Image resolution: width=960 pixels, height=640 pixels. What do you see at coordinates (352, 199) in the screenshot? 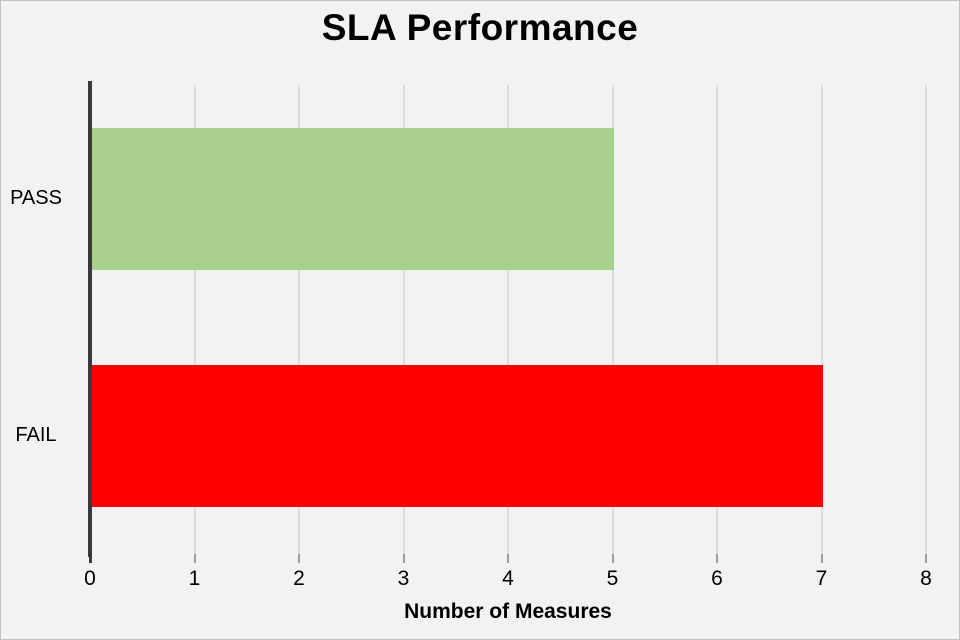
I see `bar-pass` at bounding box center [352, 199].